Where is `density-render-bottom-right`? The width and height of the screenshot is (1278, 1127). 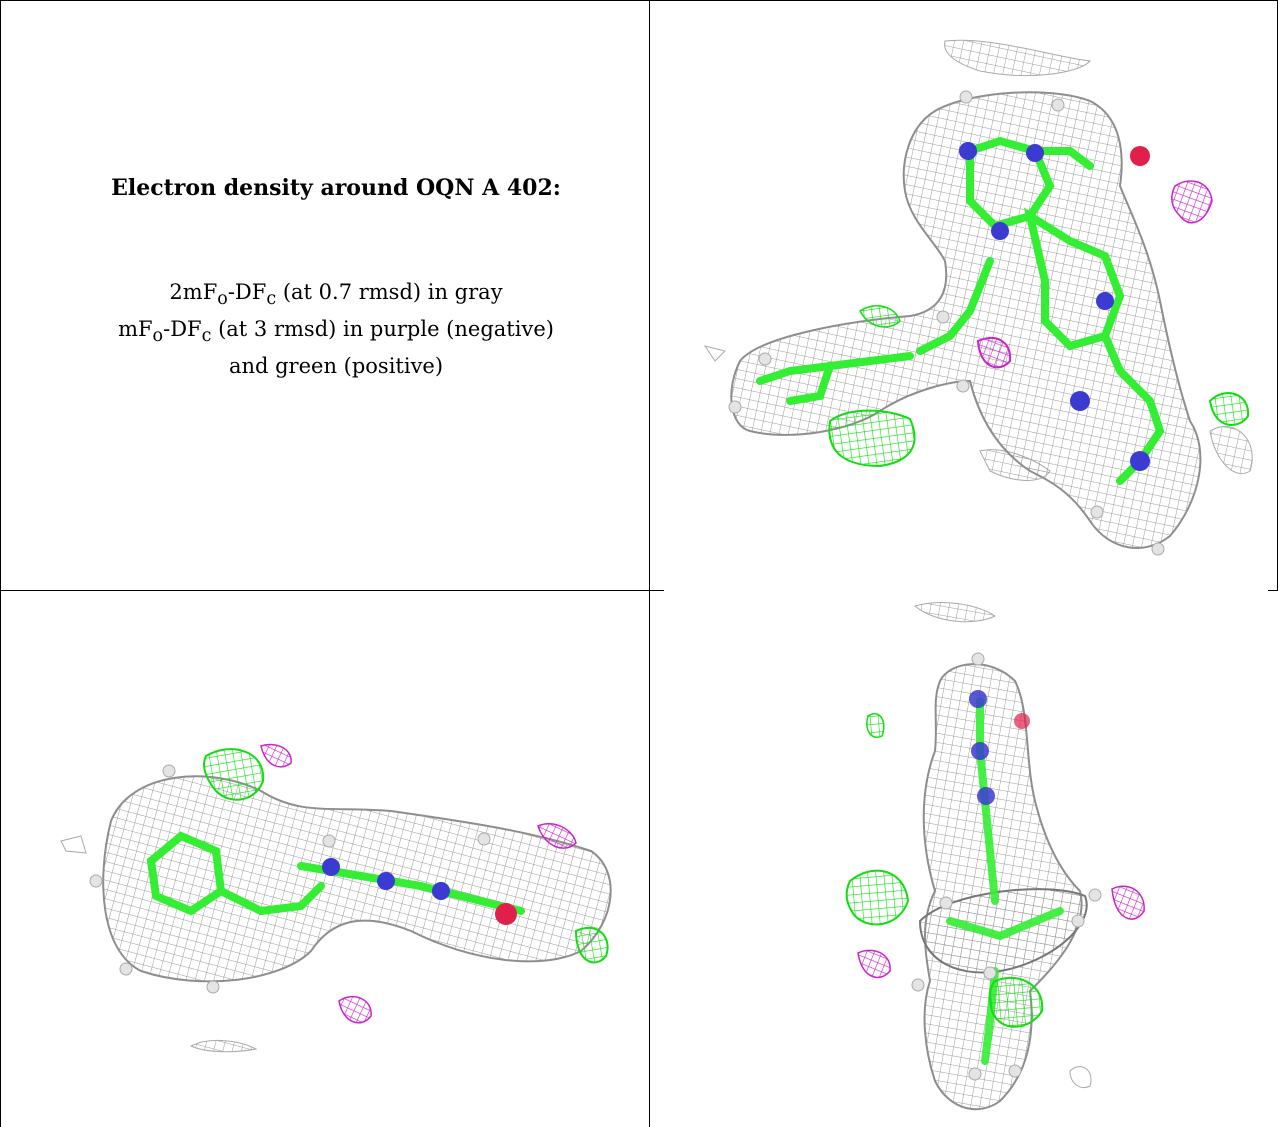 density-render-bottom-right is located at coordinates (995, 856).